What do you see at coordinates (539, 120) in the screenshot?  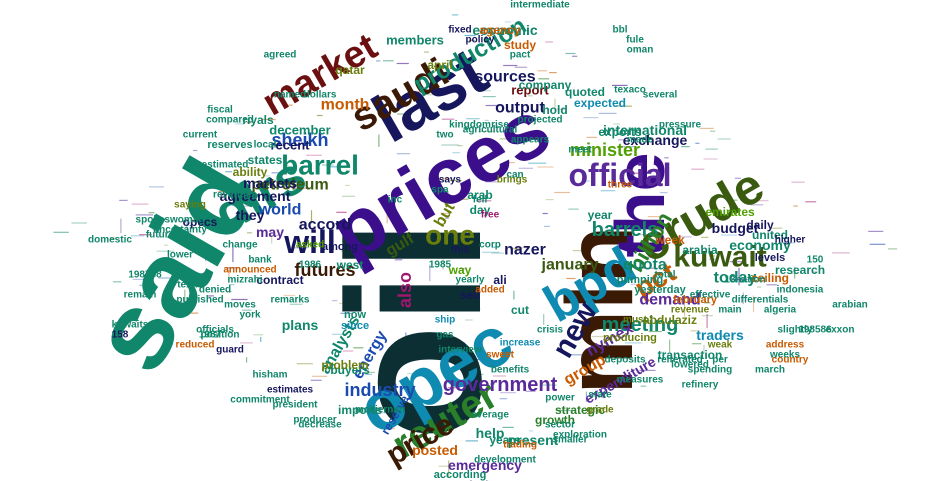 I see `word-projected: projected` at bounding box center [539, 120].